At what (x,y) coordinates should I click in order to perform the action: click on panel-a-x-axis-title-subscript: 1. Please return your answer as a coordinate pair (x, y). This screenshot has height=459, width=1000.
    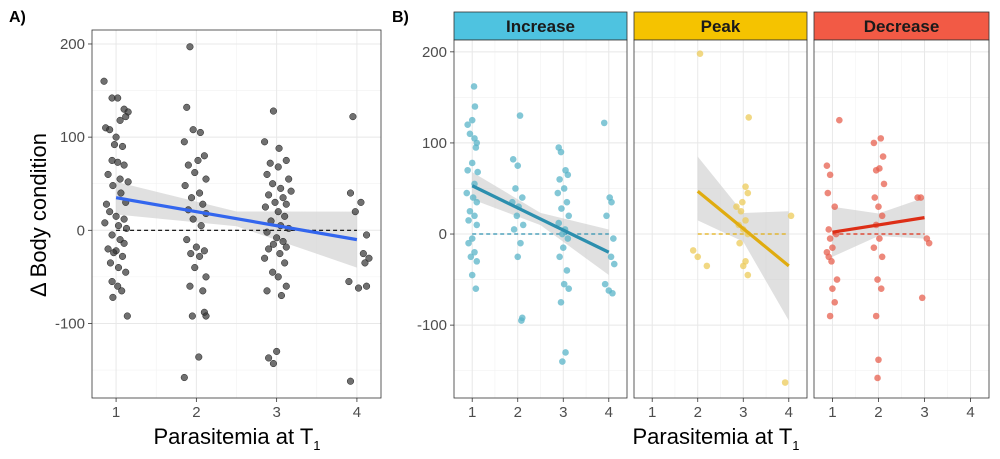
    Looking at the image, I should click on (316, 445).